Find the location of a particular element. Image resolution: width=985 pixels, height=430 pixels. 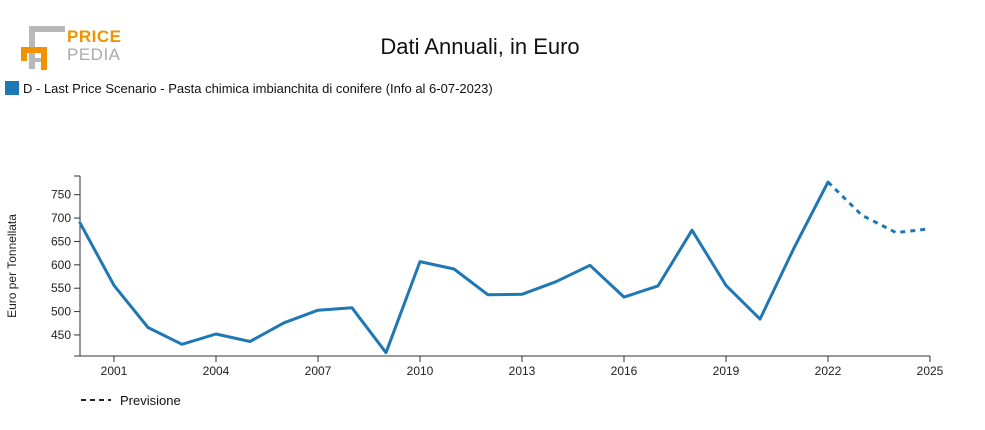

logo-mark-orange-sq is located at coordinates (24, 57).